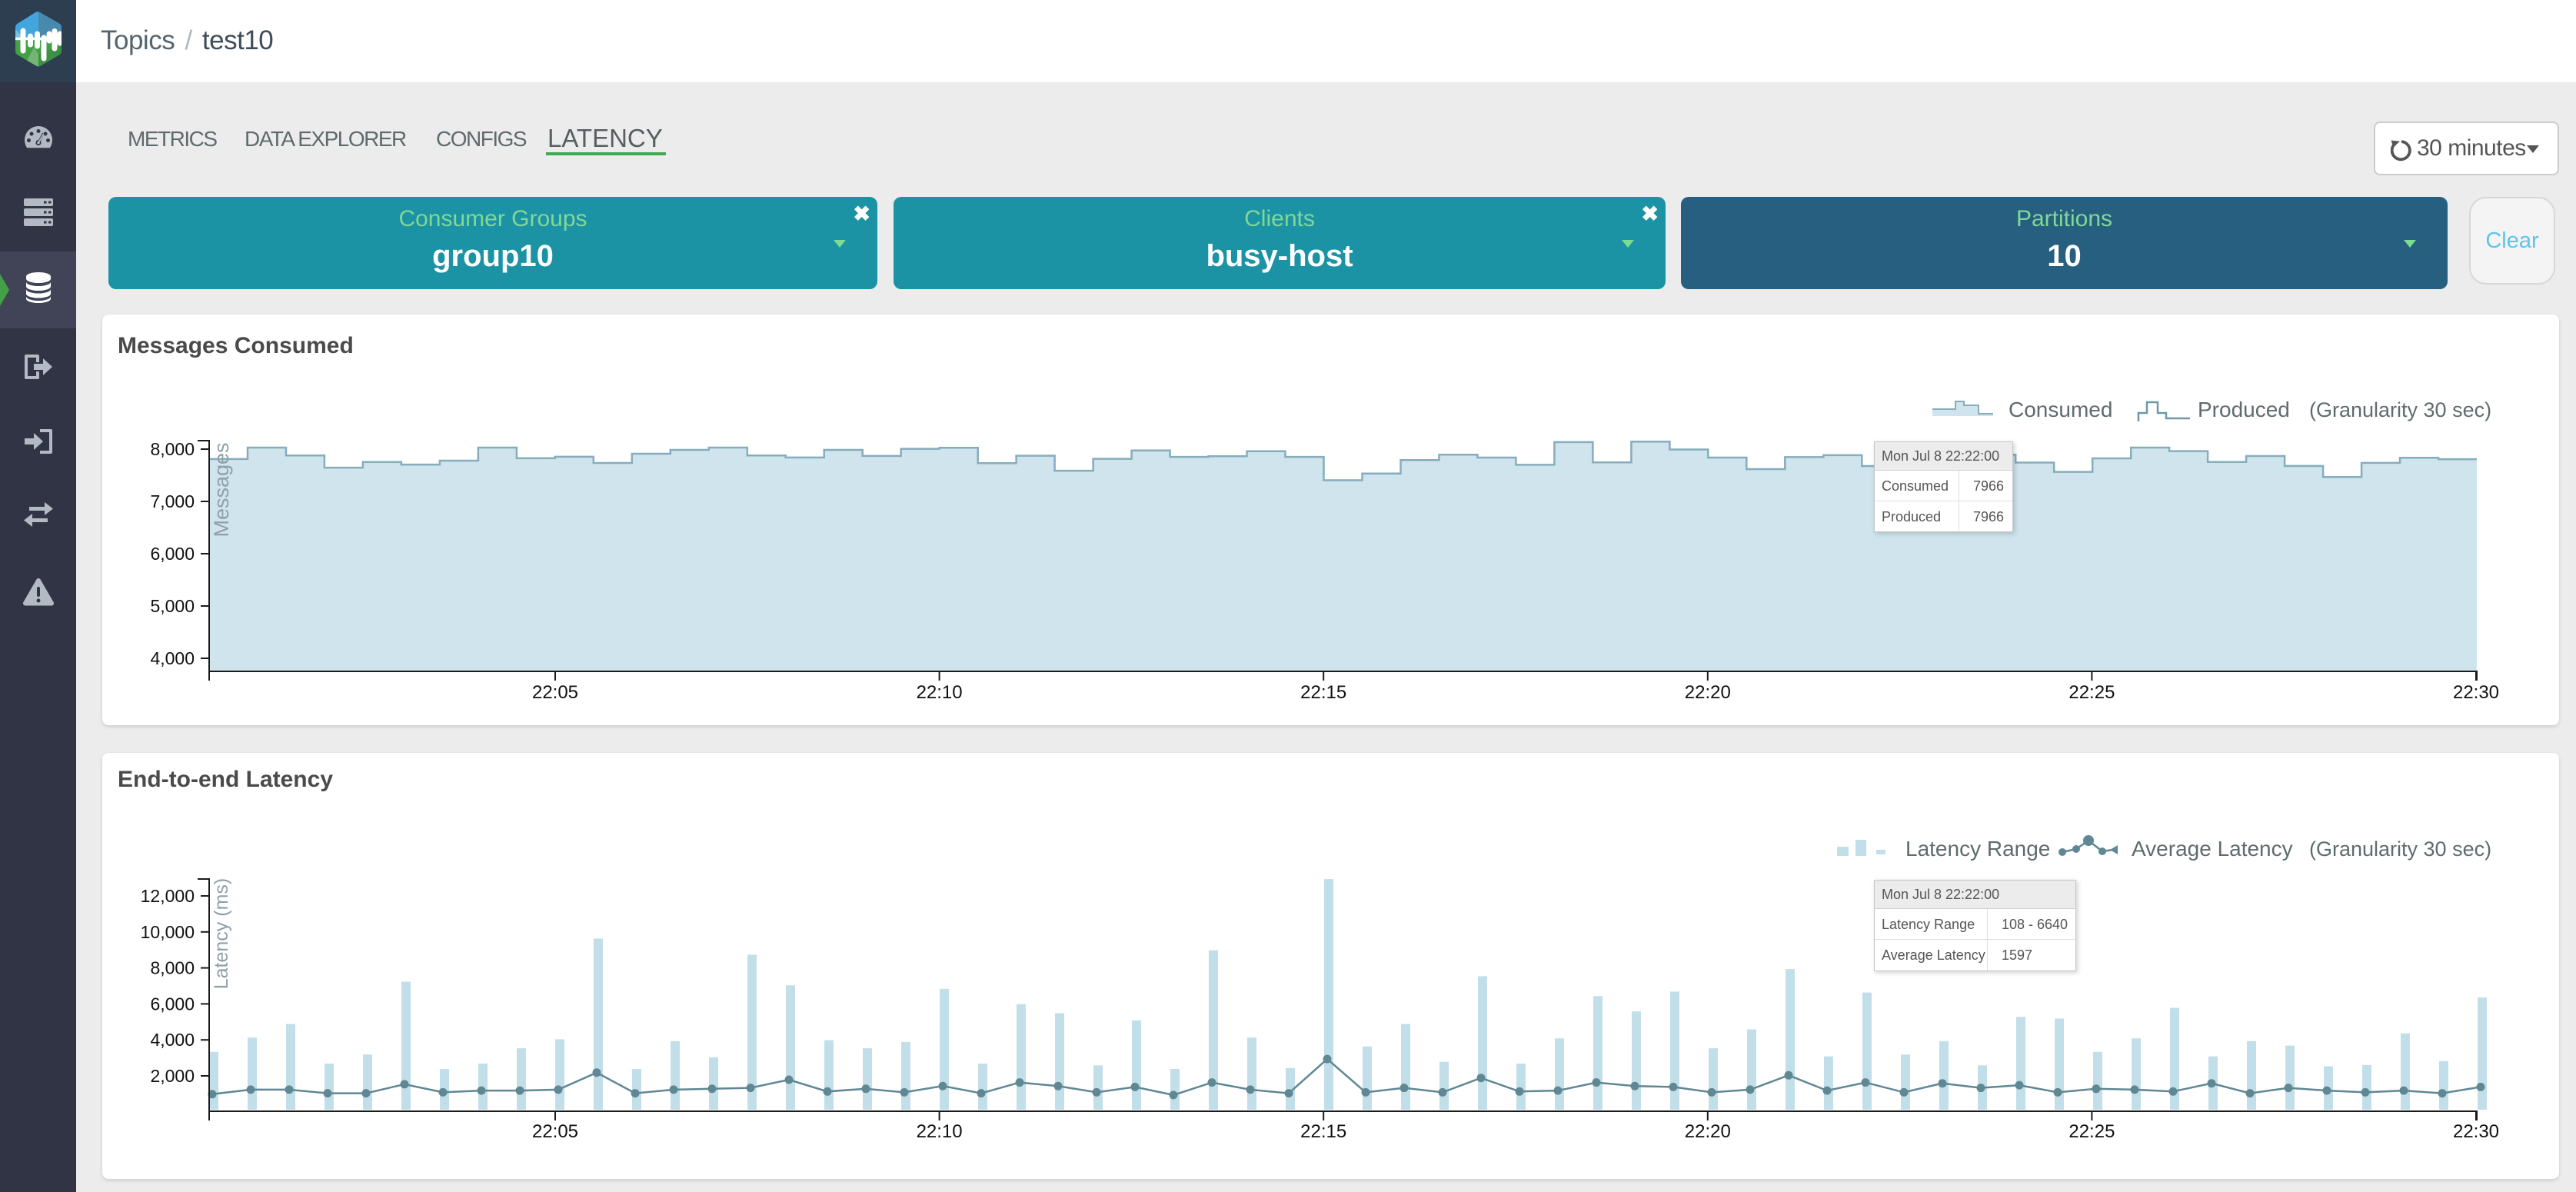 The image size is (2576, 1192). What do you see at coordinates (221, 934) in the screenshot?
I see `svg-text: Latency (ms)` at bounding box center [221, 934].